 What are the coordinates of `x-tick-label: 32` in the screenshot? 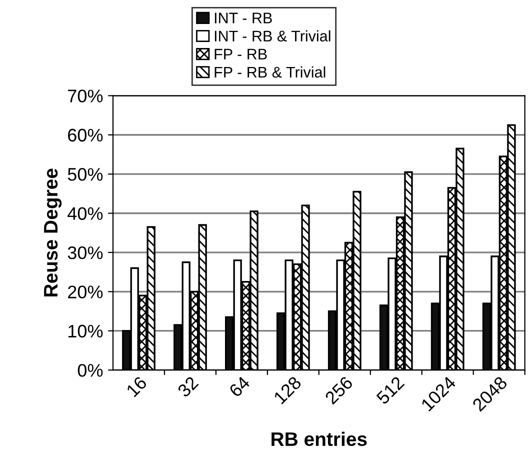 It's located at (187, 387).